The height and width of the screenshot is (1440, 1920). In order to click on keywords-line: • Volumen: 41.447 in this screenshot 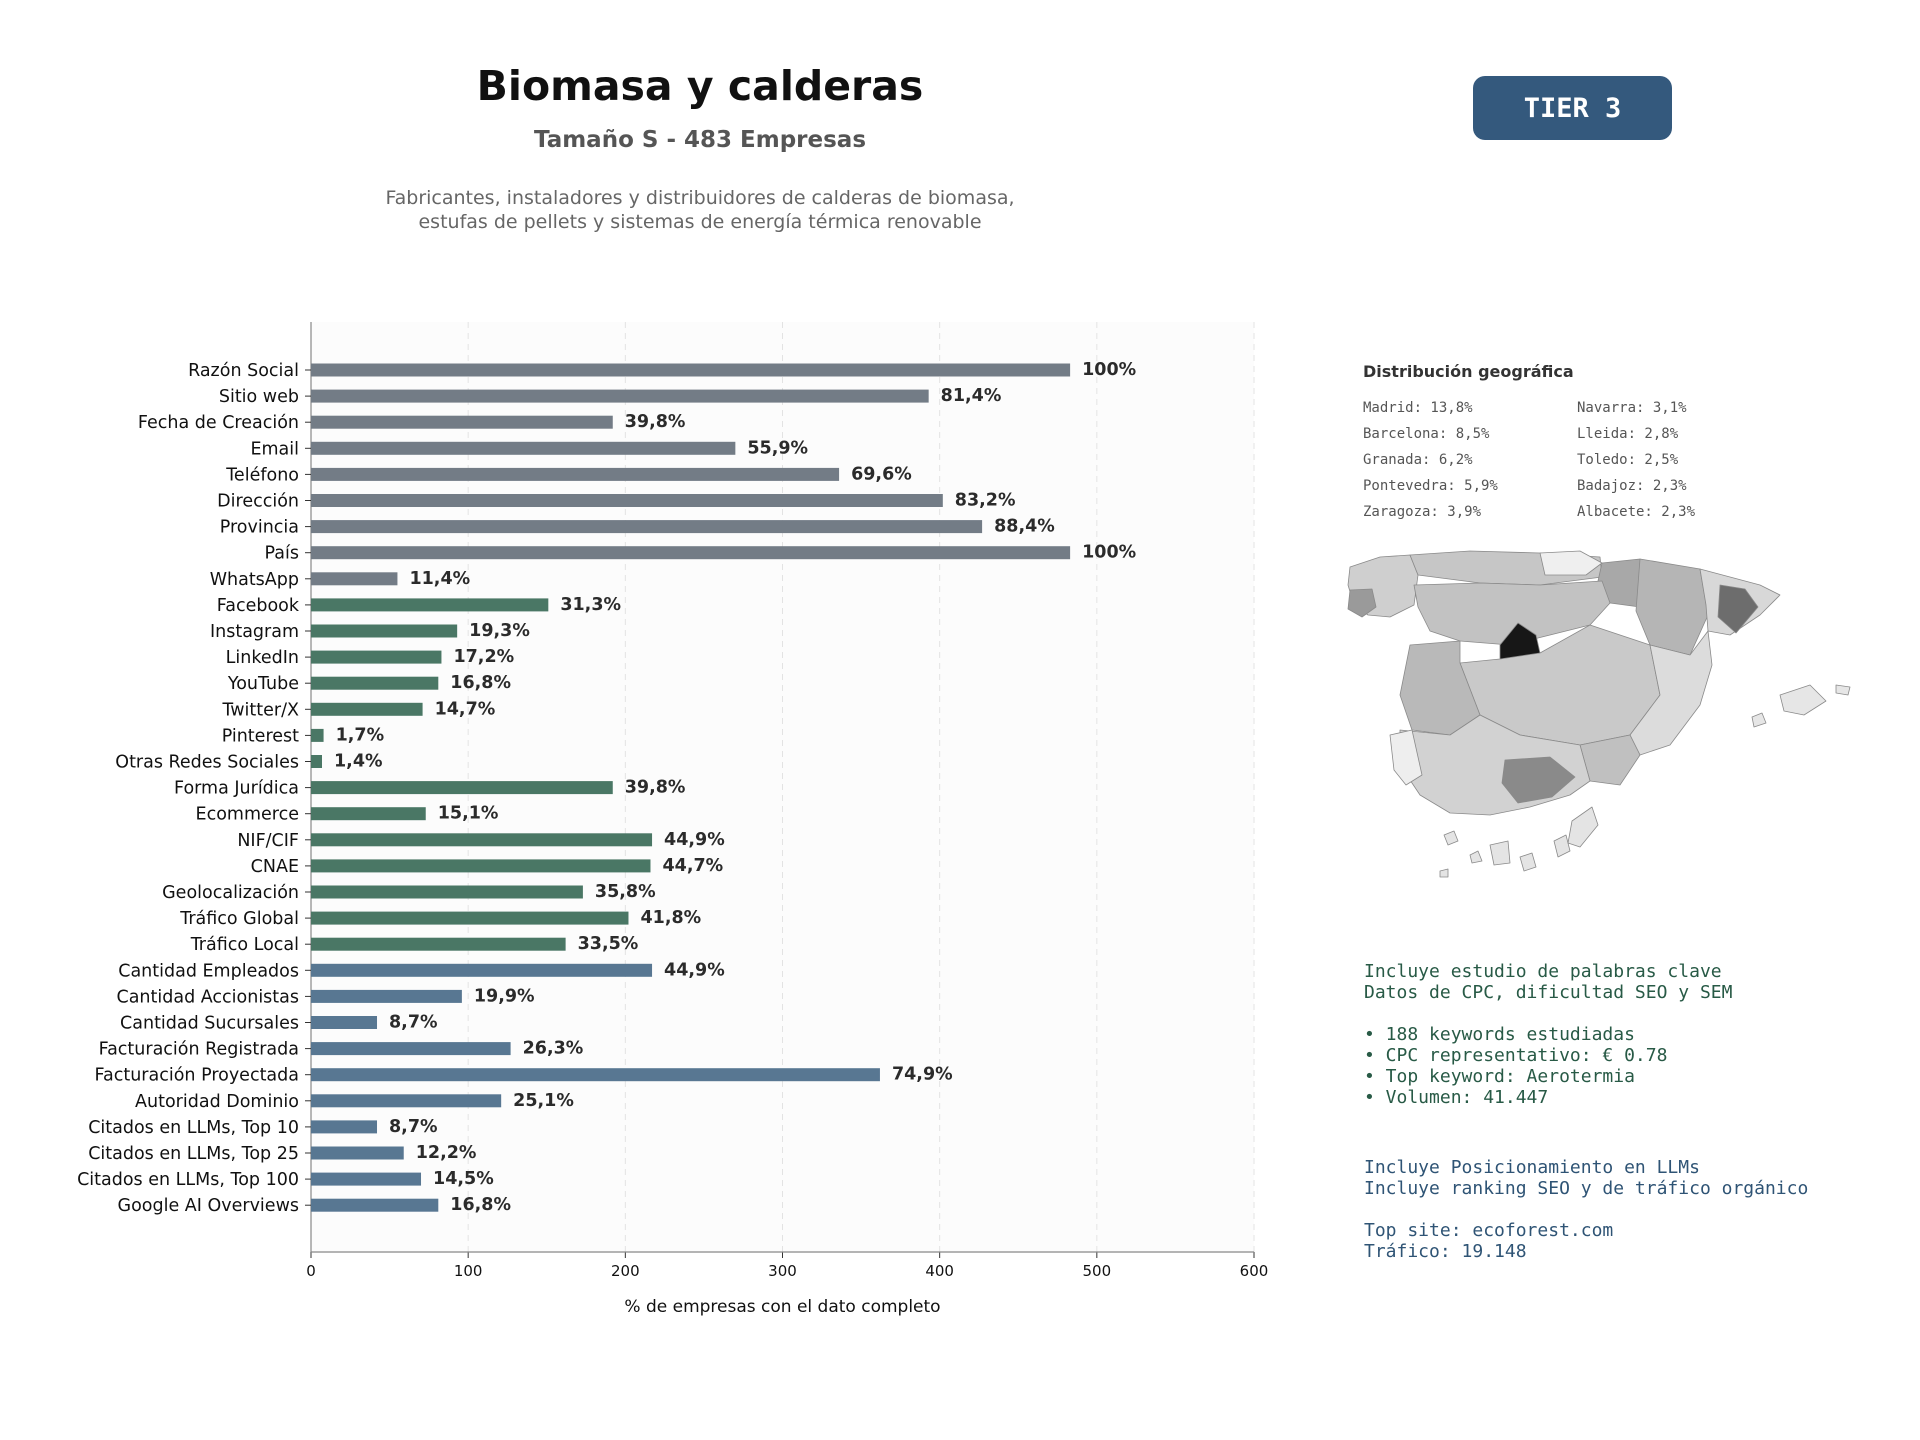, I will do `click(1456, 1097)`.